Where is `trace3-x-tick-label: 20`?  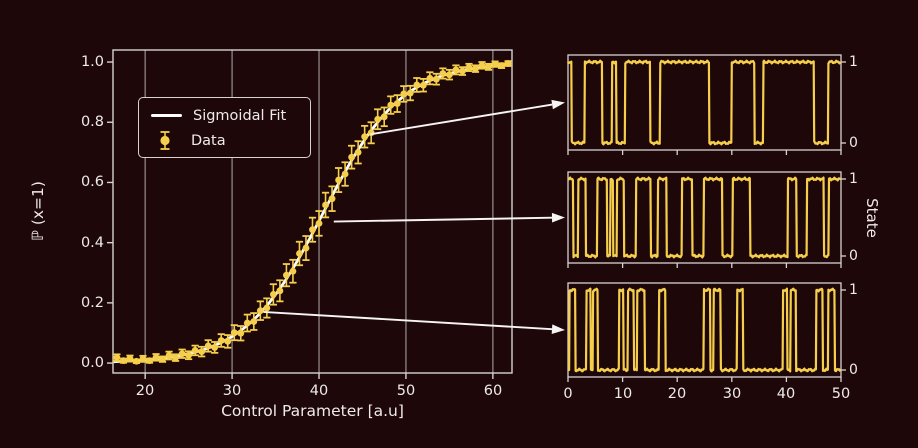 trace3-x-tick-label: 20 is located at coordinates (677, 394).